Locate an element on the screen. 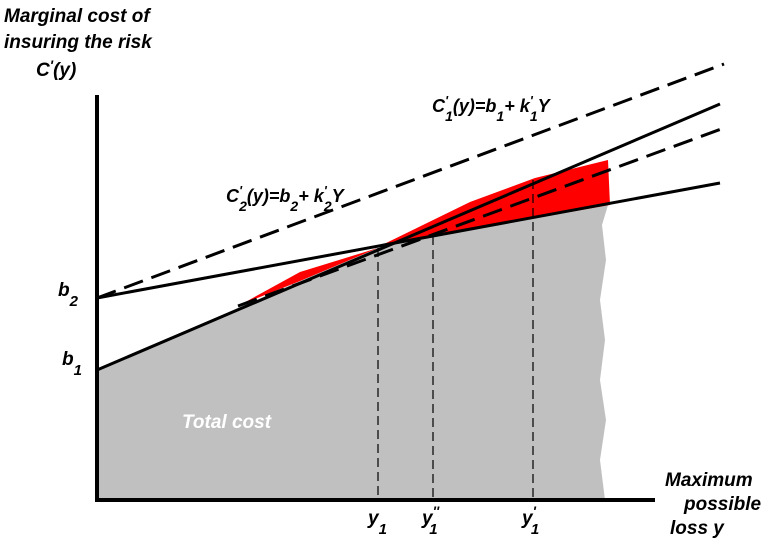 Image resolution: width=766 pixels, height=541 pixels. x-tick-y1: y1 is located at coordinates (377, 523).